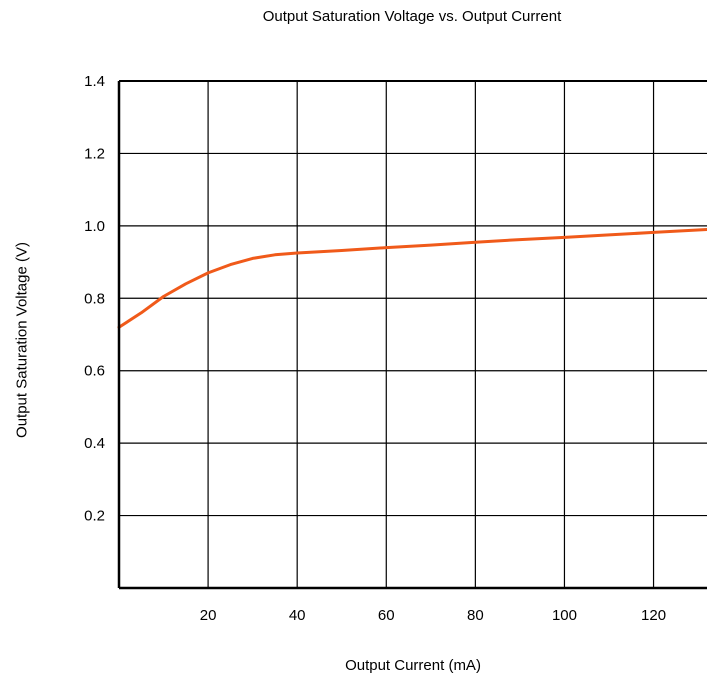  I want to click on x-tick-label: 20, so click(208, 615).